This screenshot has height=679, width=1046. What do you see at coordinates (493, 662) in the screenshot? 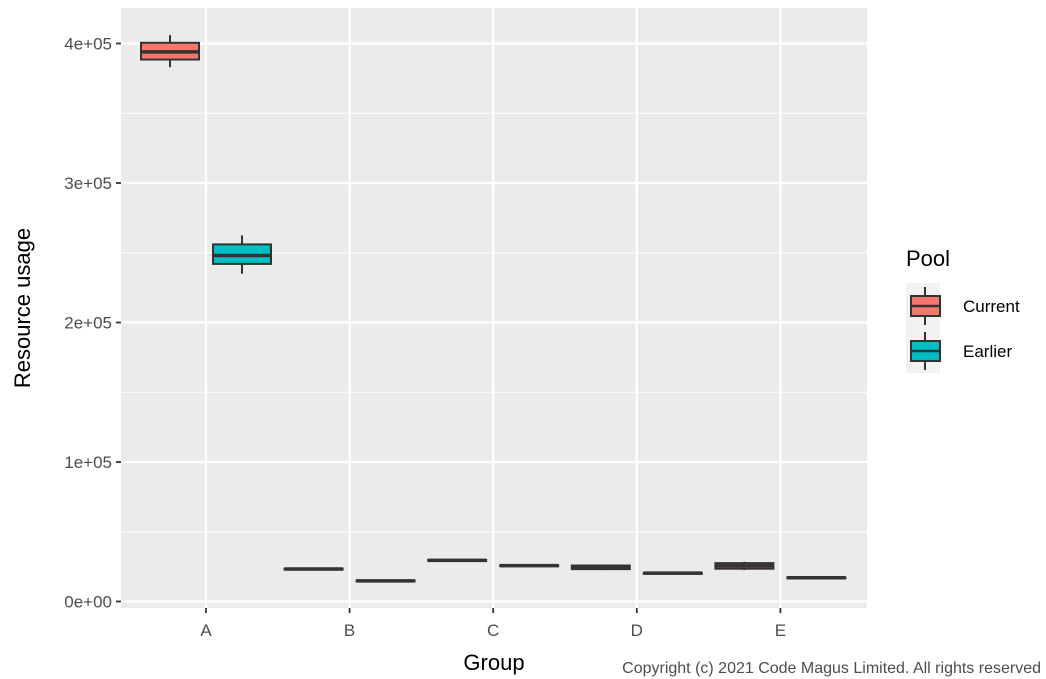
I see `x-axis-title: Group` at bounding box center [493, 662].